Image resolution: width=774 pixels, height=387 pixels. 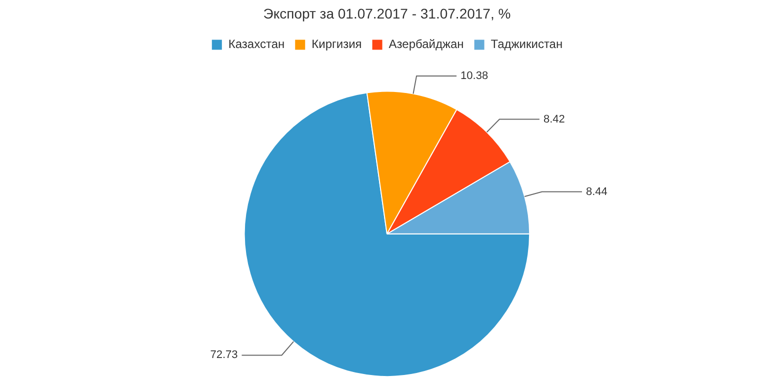 What do you see at coordinates (597, 192) in the screenshot?
I see `data-label: 8.44` at bounding box center [597, 192].